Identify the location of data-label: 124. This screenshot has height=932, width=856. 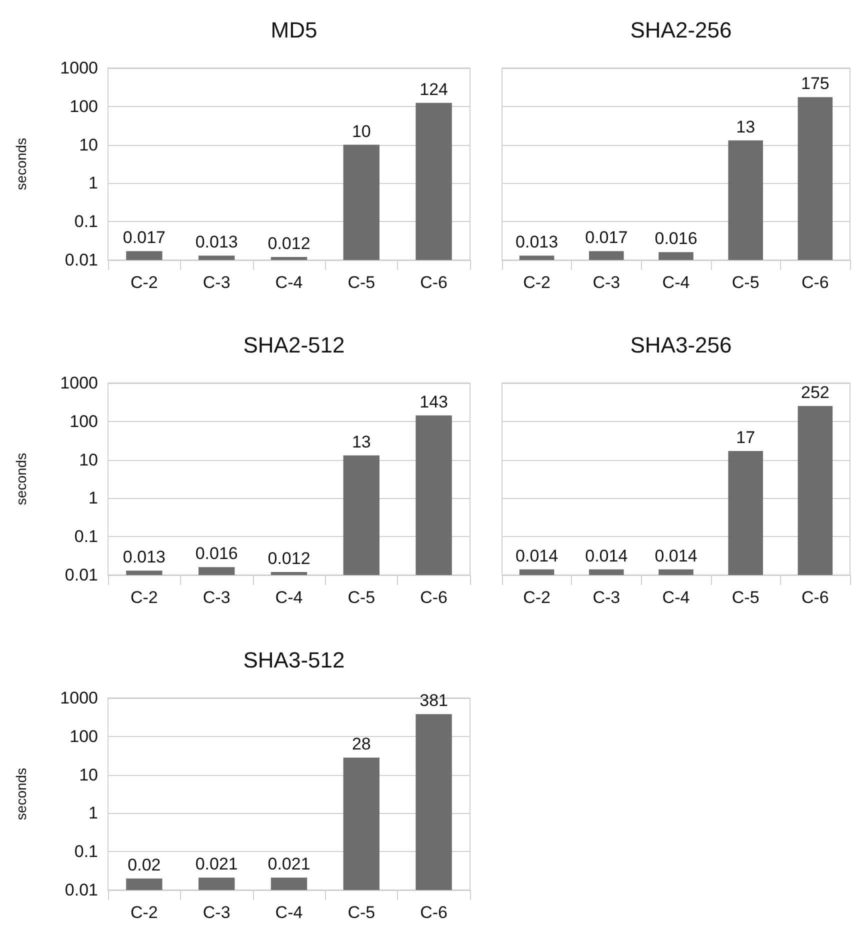
(434, 89).